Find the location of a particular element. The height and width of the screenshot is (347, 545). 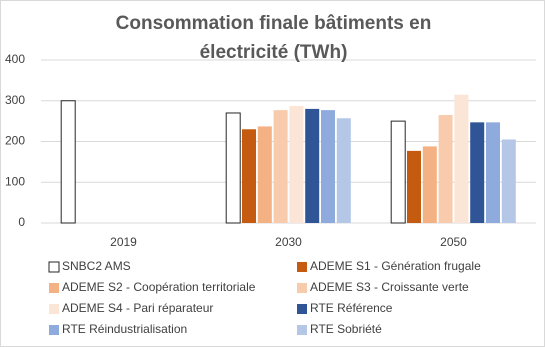

y-tick-label: 200 is located at coordinates (15, 141).